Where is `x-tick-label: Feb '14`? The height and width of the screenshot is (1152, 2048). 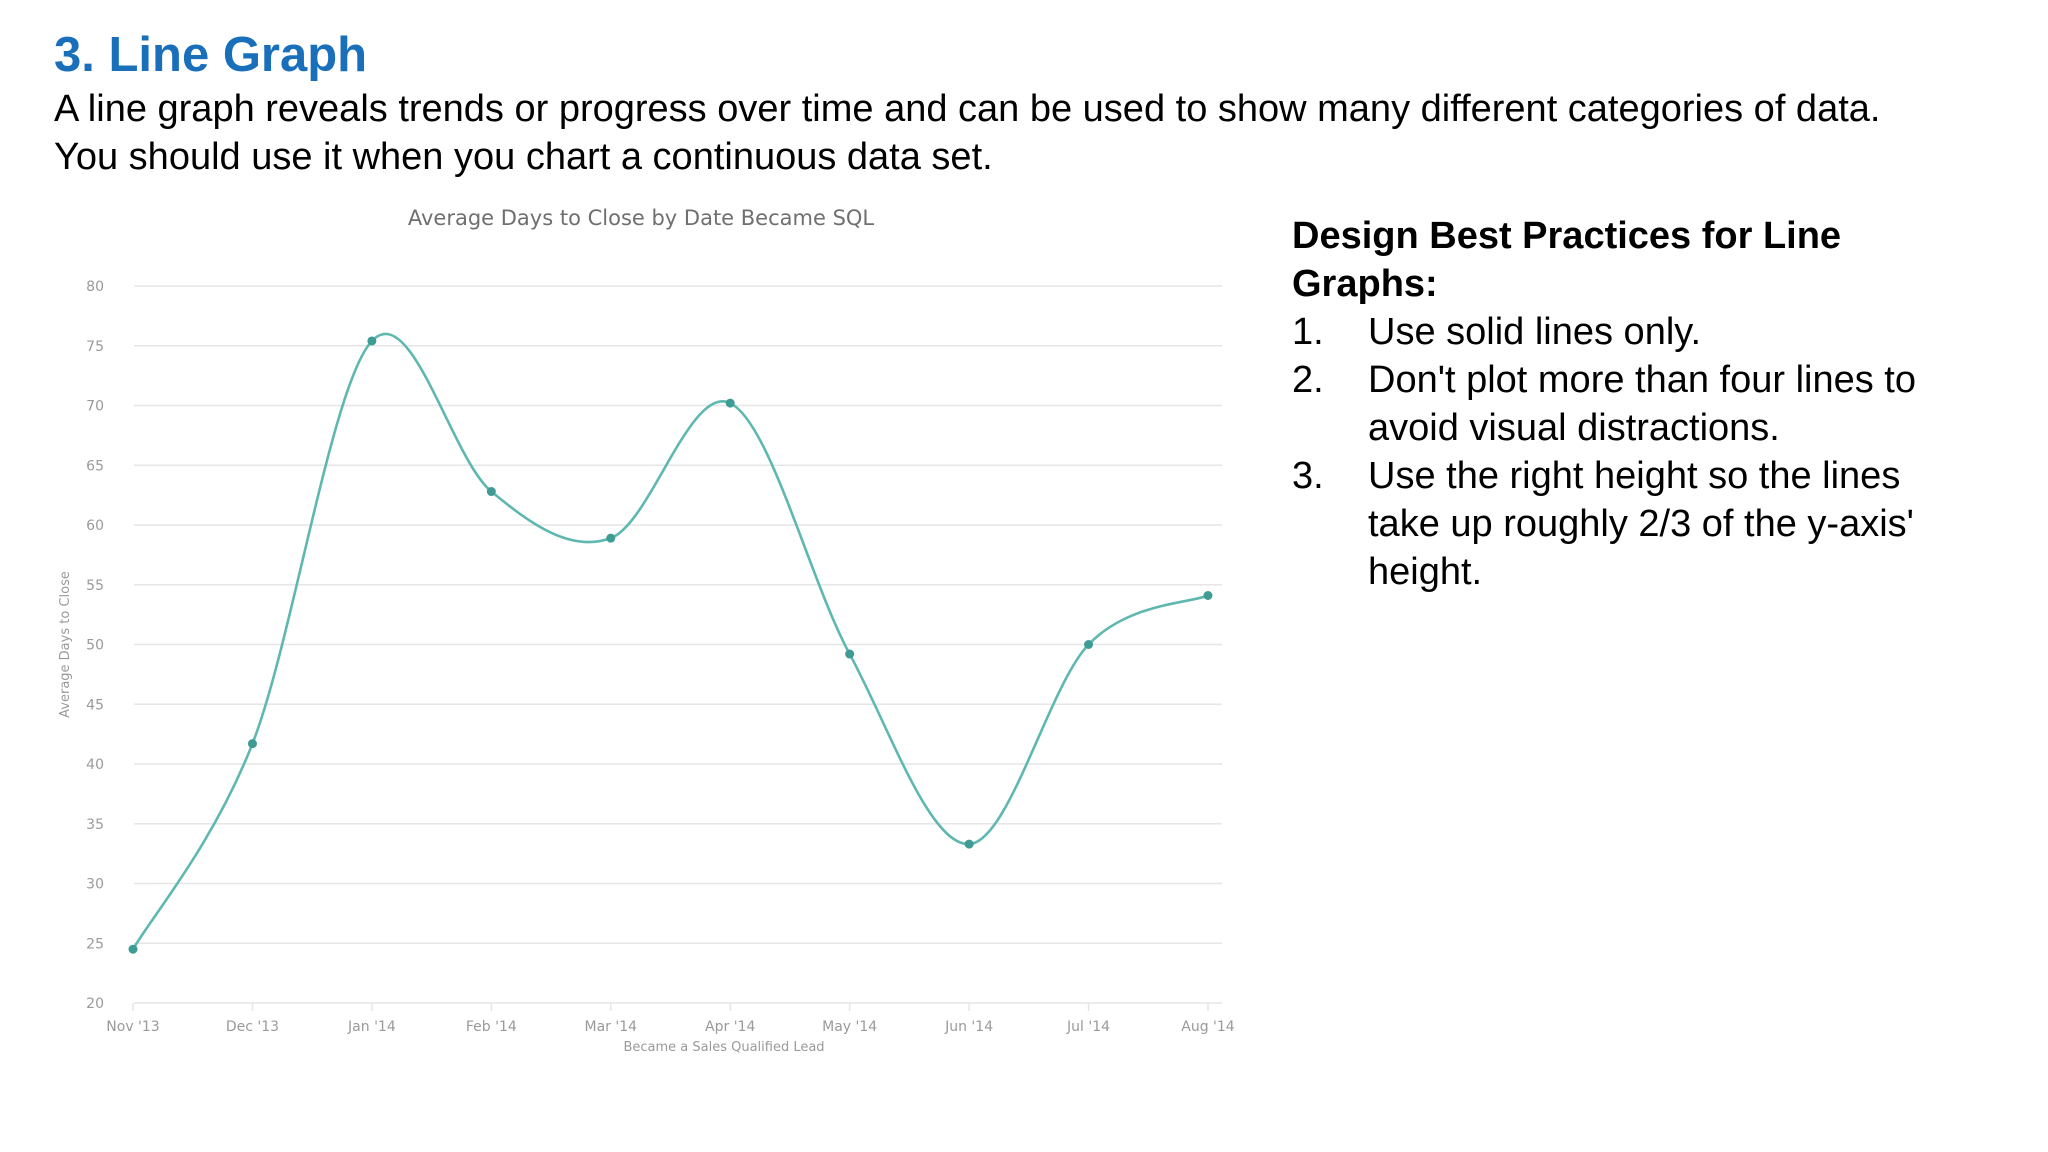 x-tick-label: Feb '14 is located at coordinates (491, 1027).